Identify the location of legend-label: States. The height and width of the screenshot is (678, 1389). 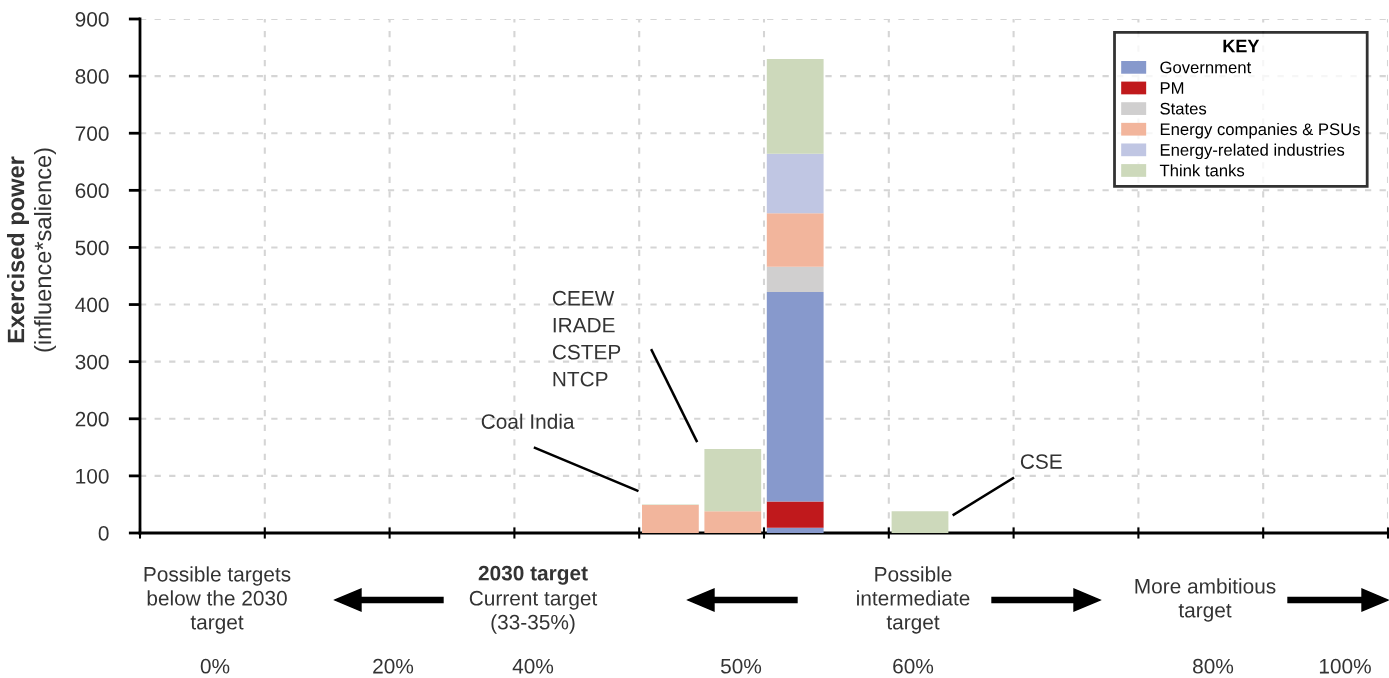
(1183, 108).